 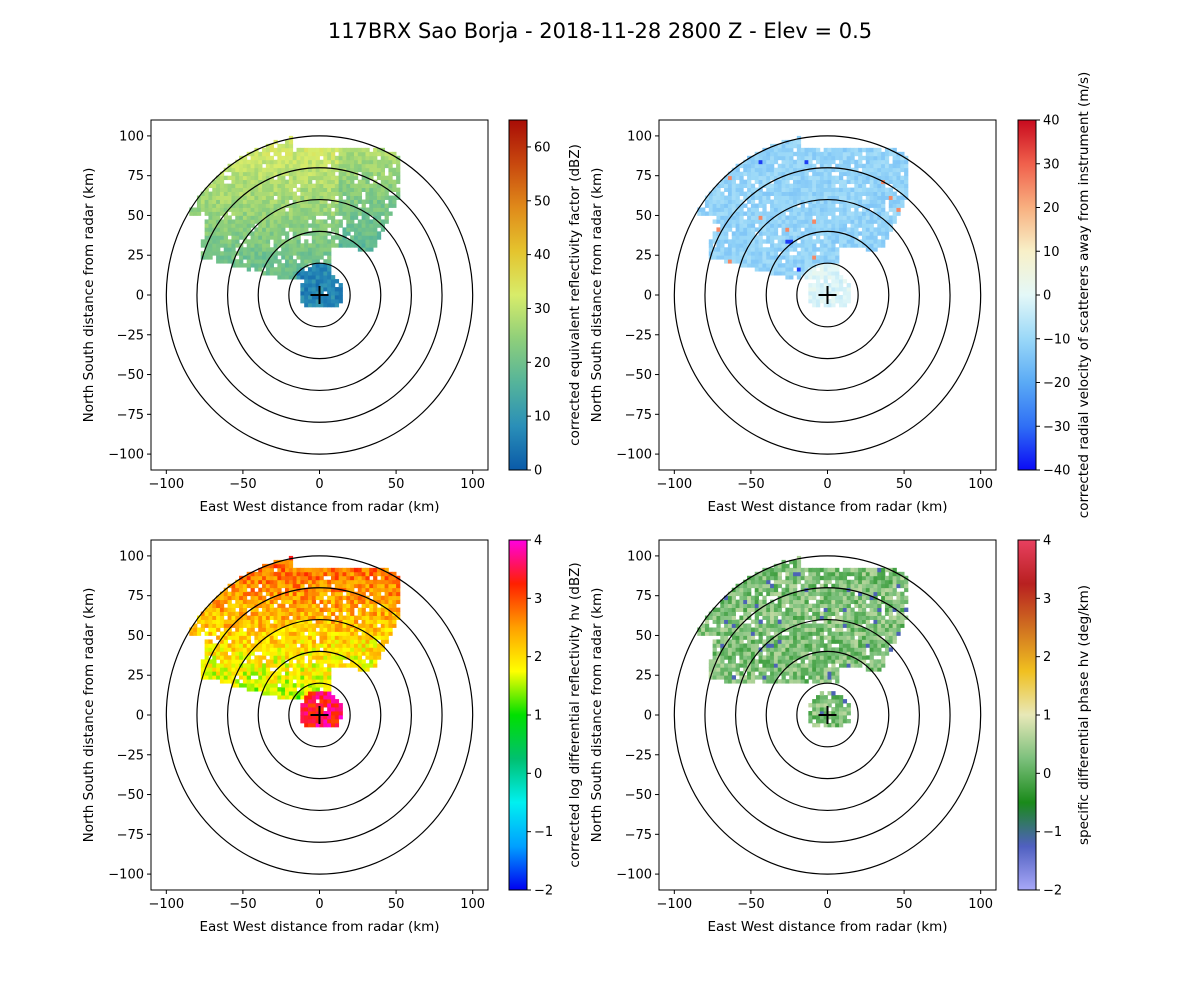 What do you see at coordinates (542, 147) in the screenshot?
I see `colorbar-tick-label: 60` at bounding box center [542, 147].